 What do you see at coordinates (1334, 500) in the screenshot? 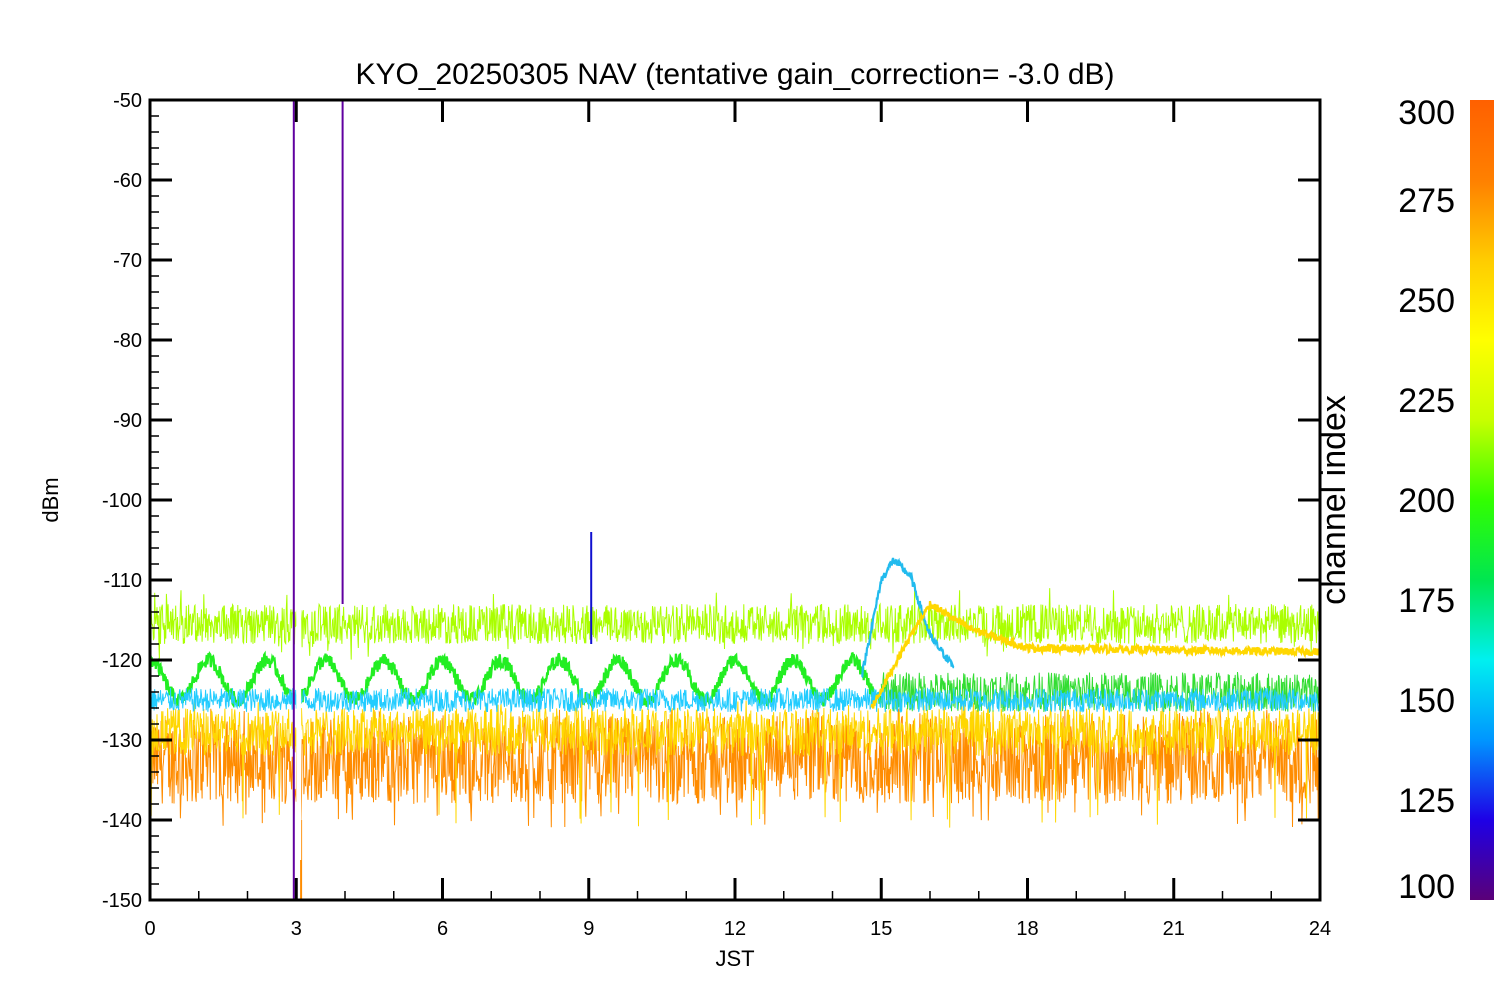
I see `colorbar-title: channel index` at bounding box center [1334, 500].